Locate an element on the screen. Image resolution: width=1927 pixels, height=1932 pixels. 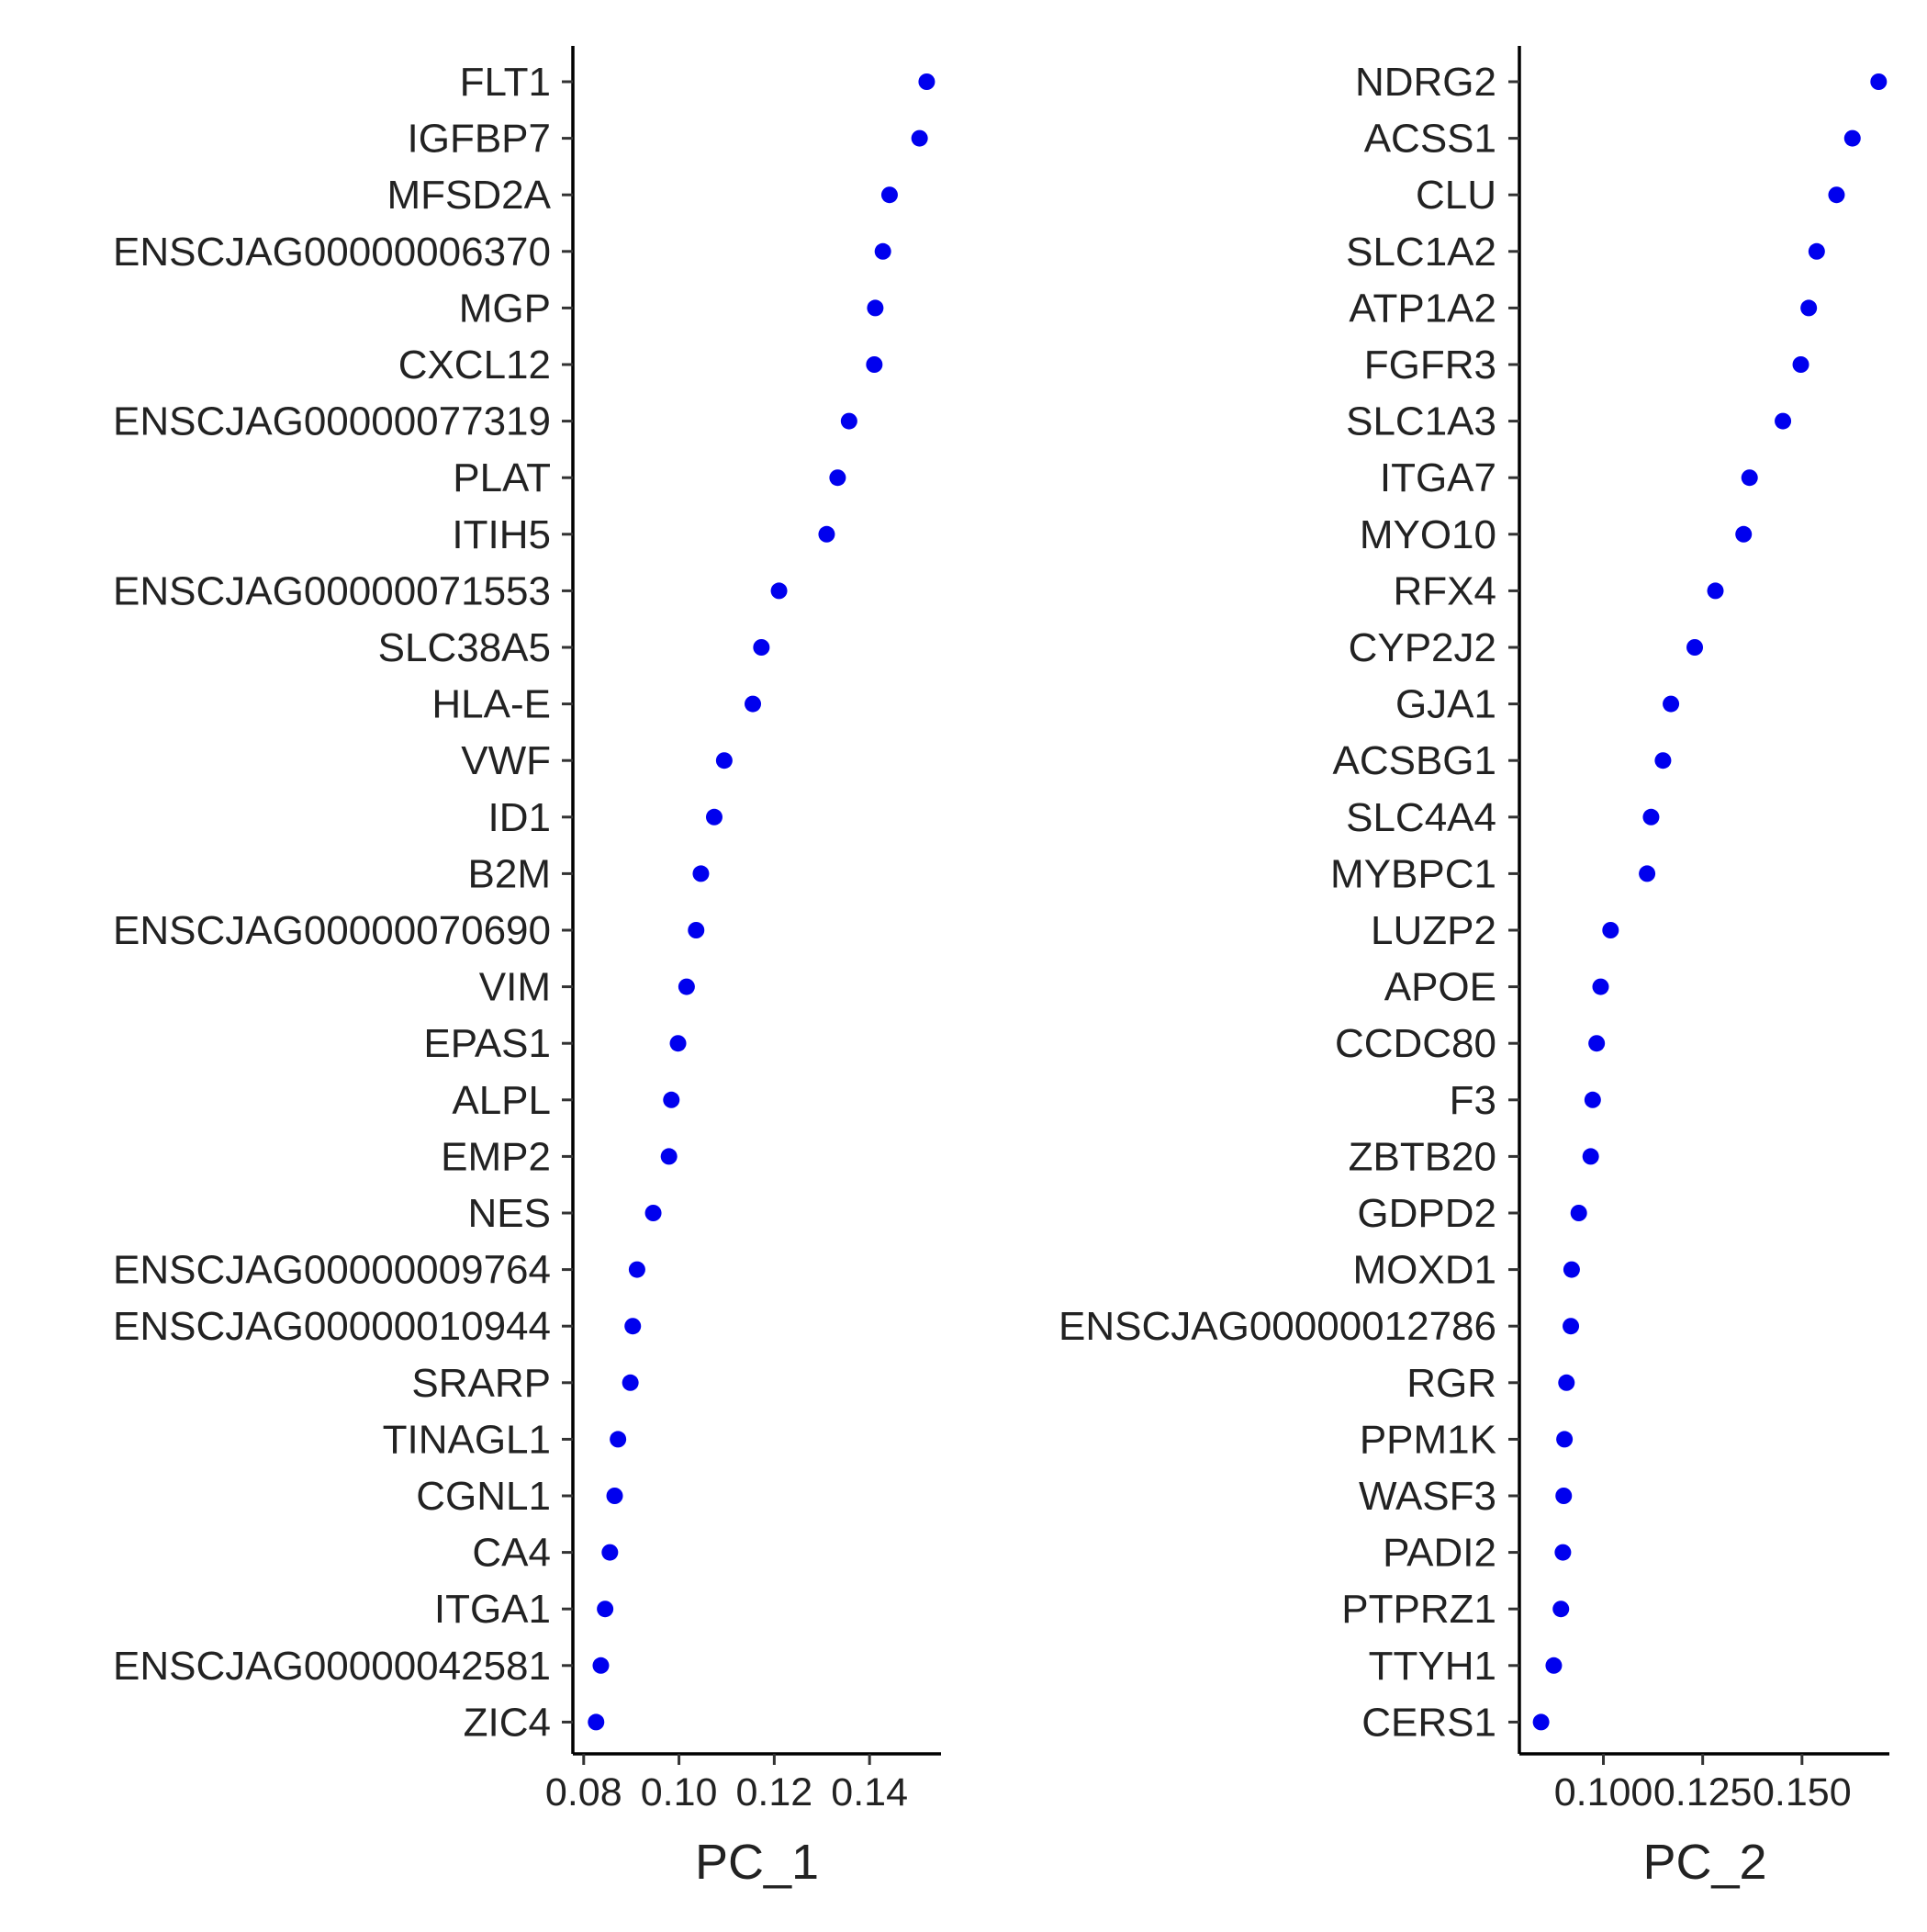
y-tick-label: WASF3 is located at coordinates (1427, 1496).